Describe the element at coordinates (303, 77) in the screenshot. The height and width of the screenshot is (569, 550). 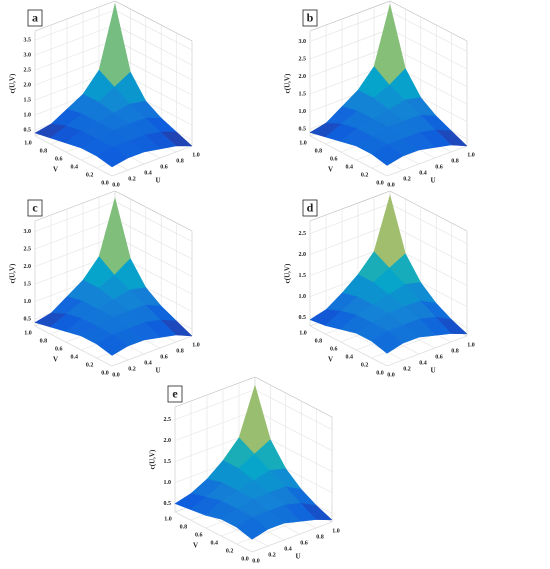
I see `z-tick-label: 2.0` at that location.